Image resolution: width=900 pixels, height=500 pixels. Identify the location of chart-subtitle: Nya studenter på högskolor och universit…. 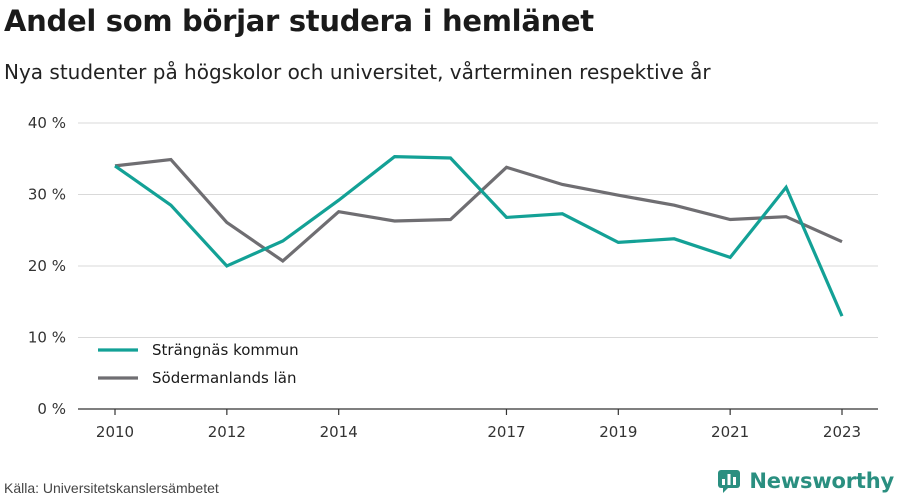
(357, 72).